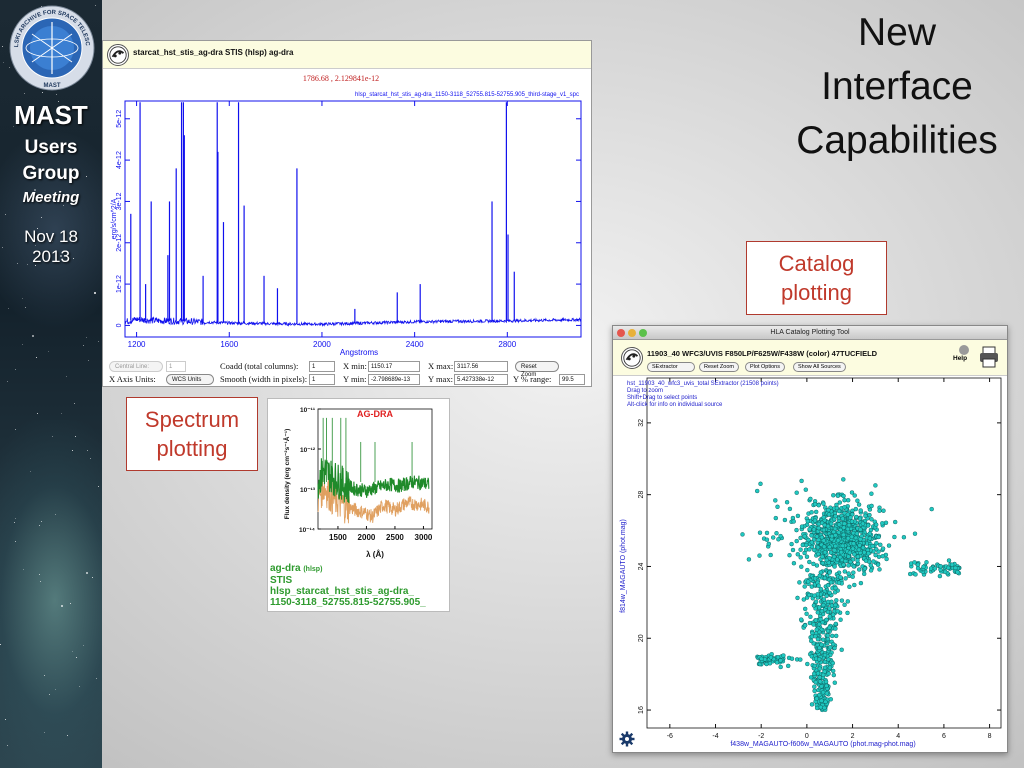 The width and height of the screenshot is (1024, 768). What do you see at coordinates (641, 423) in the screenshot?
I see `y-tick-label: 32` at bounding box center [641, 423].